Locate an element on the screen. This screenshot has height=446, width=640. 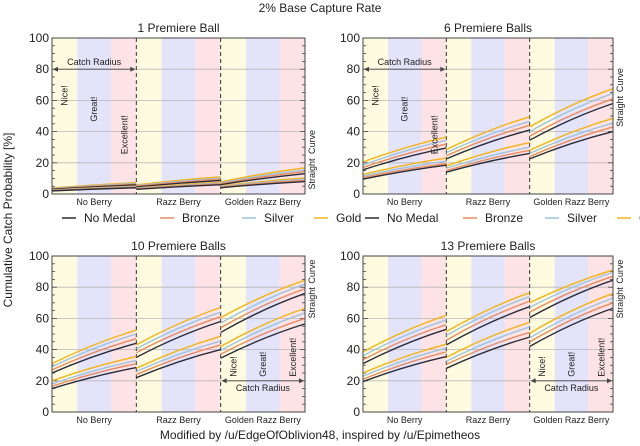
band-excellent is located at coordinates (208, 334).